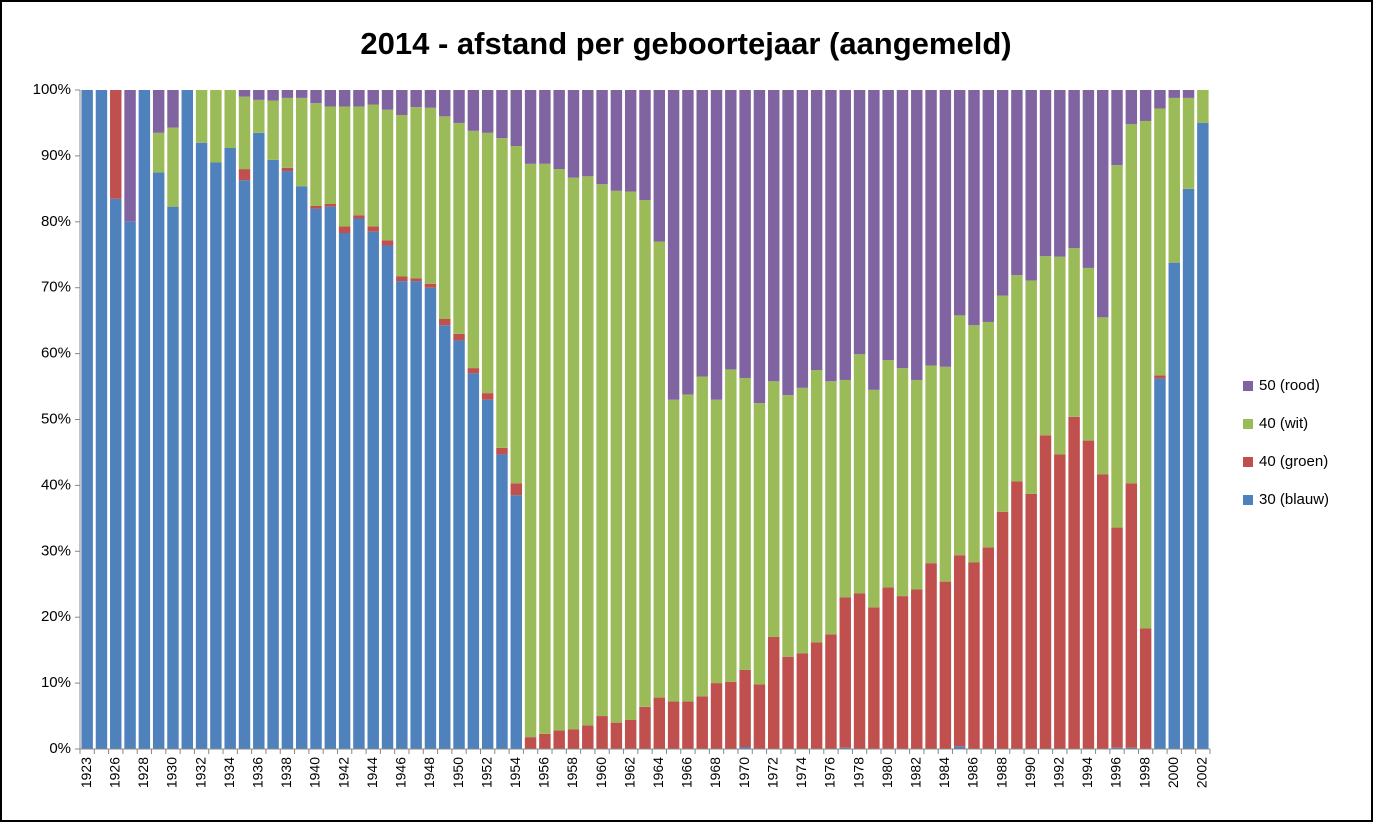 The image size is (1373, 822). Describe the element at coordinates (52, 89) in the screenshot. I see `y-tick-label: 100%` at that location.